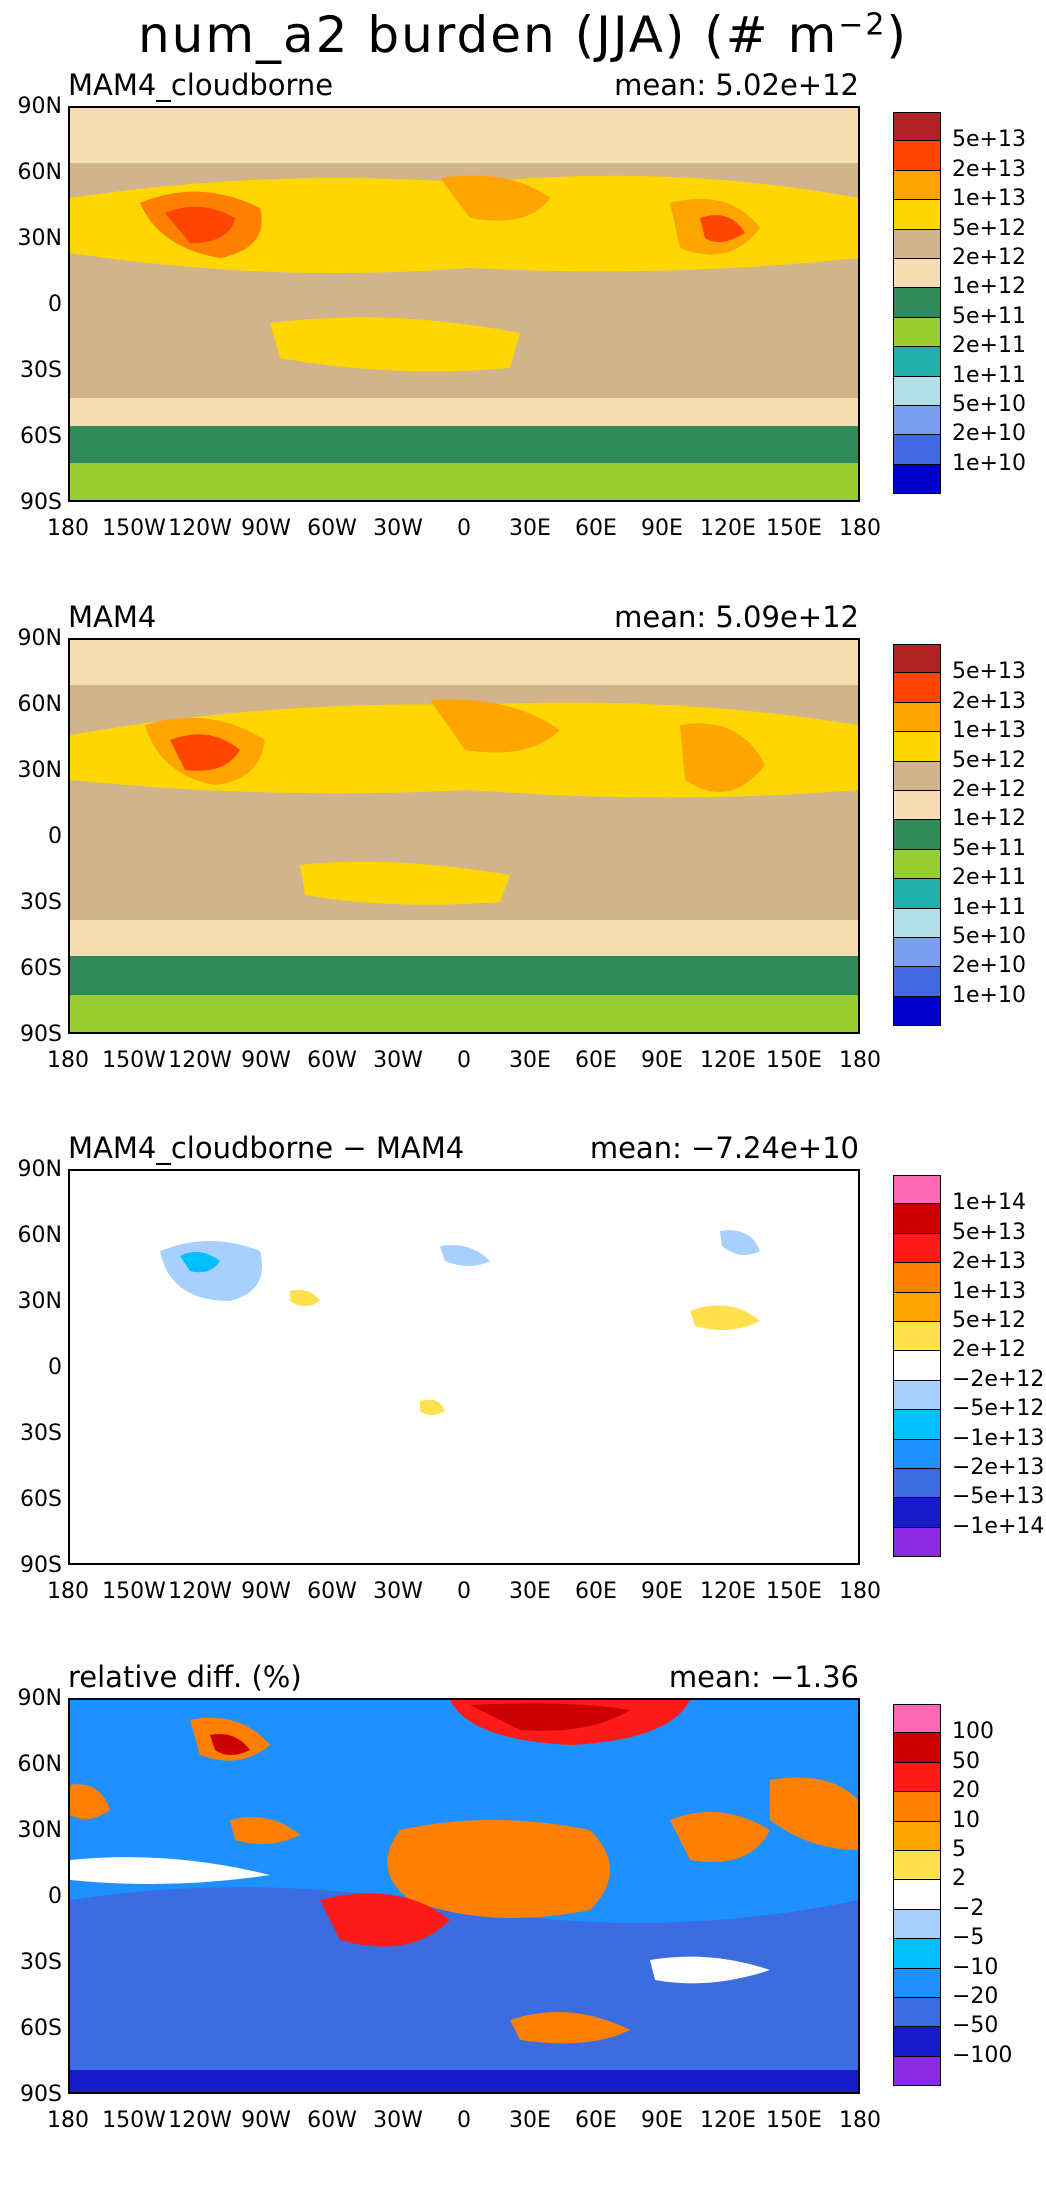  Describe the element at coordinates (989, 199) in the screenshot. I see `colorbar-label: 1e+13` at that location.